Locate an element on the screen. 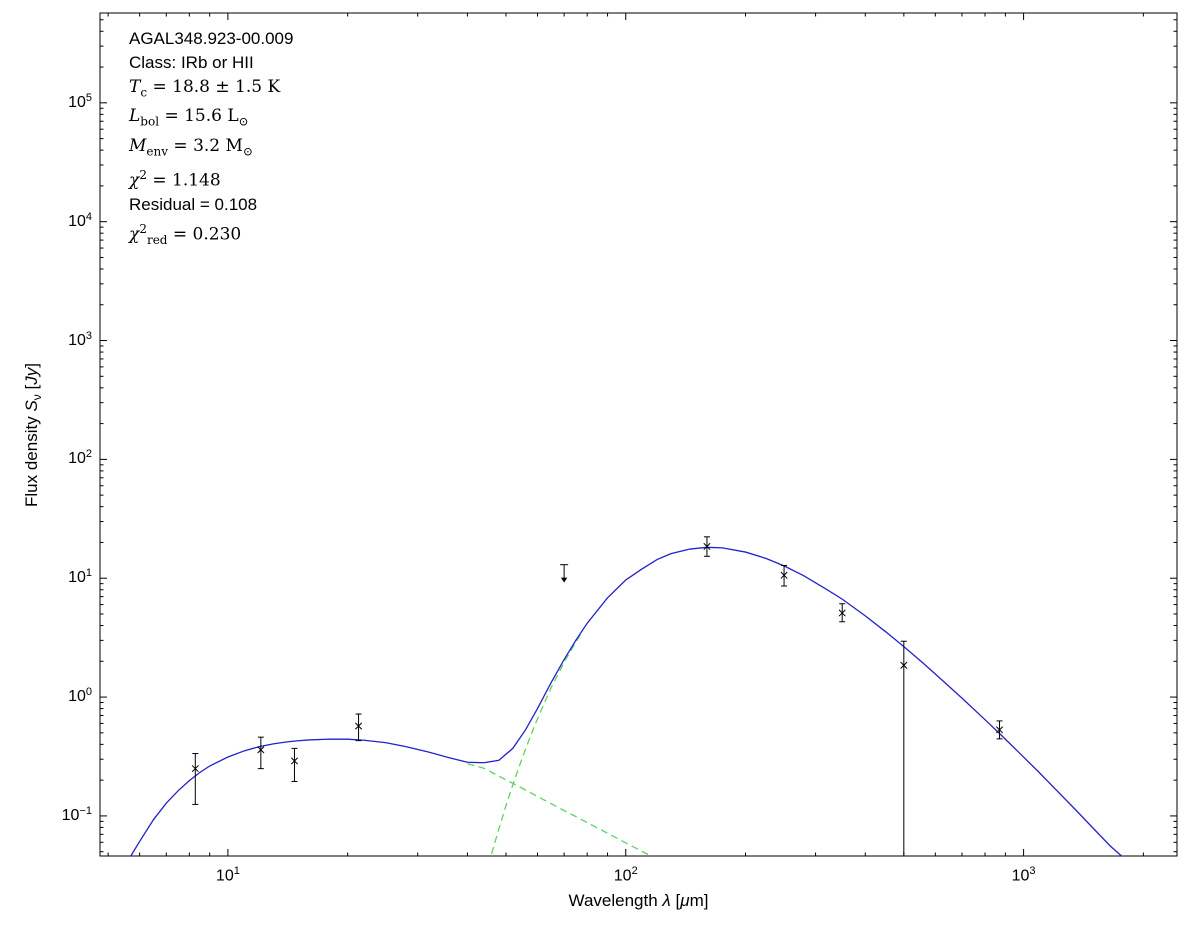  y-tick-label: 10⁴ is located at coordinates (80, 220).